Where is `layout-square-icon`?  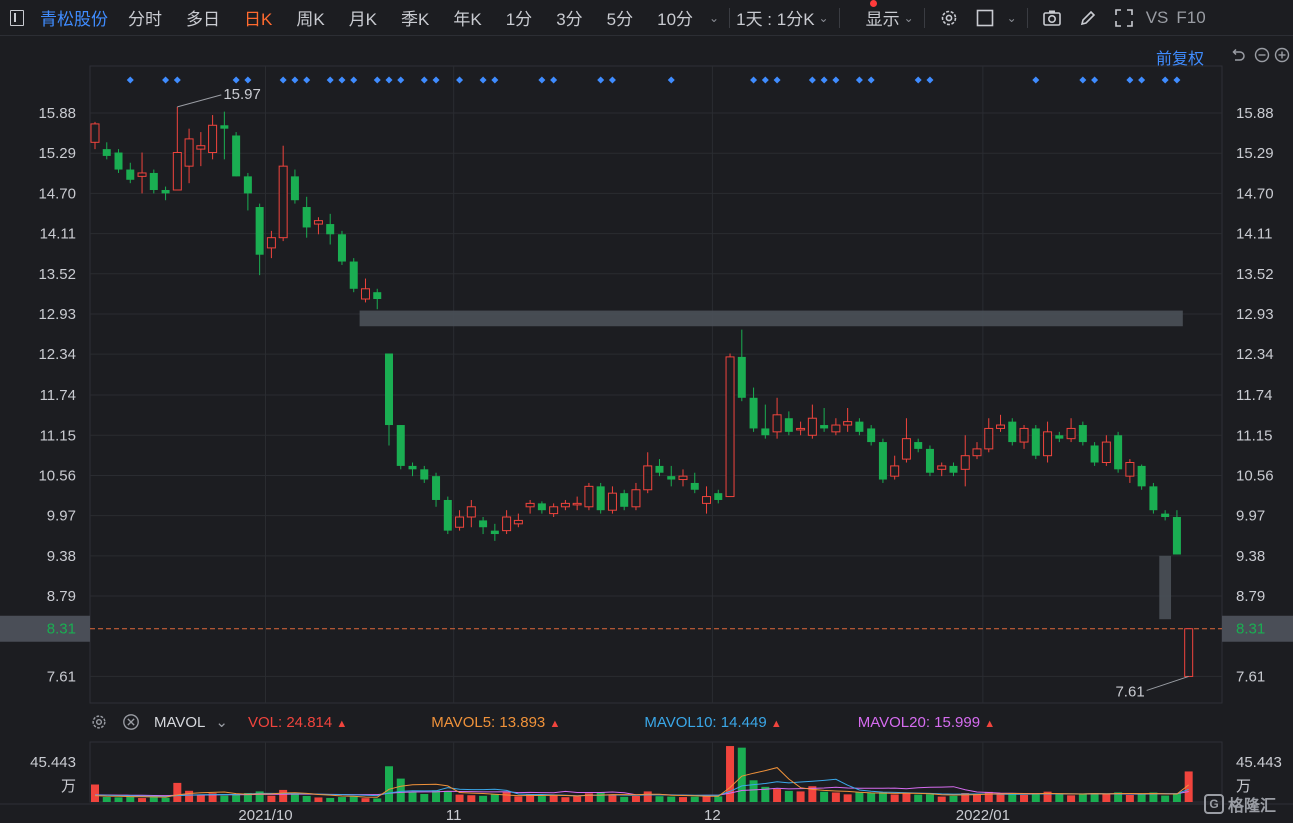 layout-square-icon is located at coordinates (985, 18).